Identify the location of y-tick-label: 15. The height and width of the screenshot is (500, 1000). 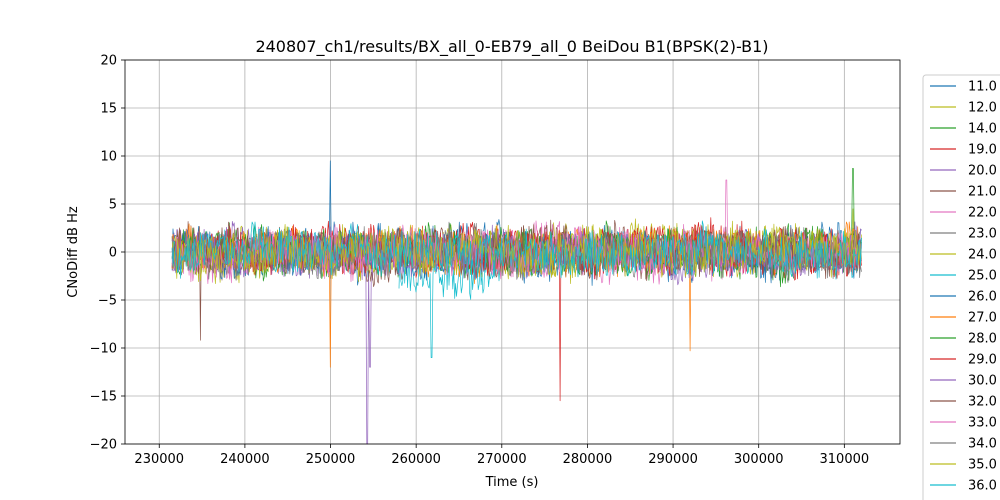
(108, 109).